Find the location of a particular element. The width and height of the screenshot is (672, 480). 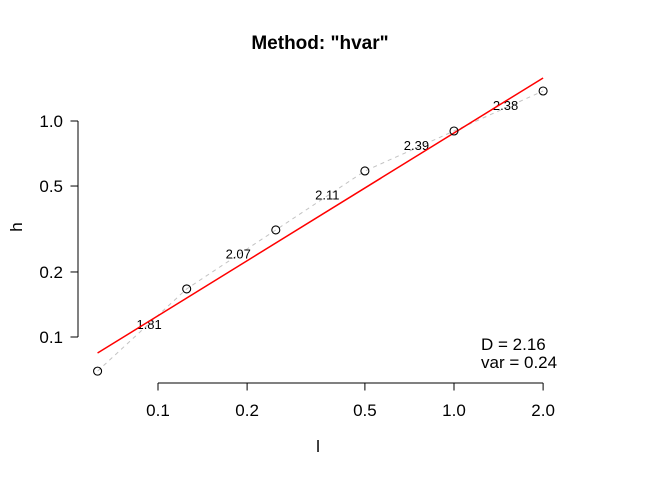

slope-label: 2.11 is located at coordinates (327, 194).